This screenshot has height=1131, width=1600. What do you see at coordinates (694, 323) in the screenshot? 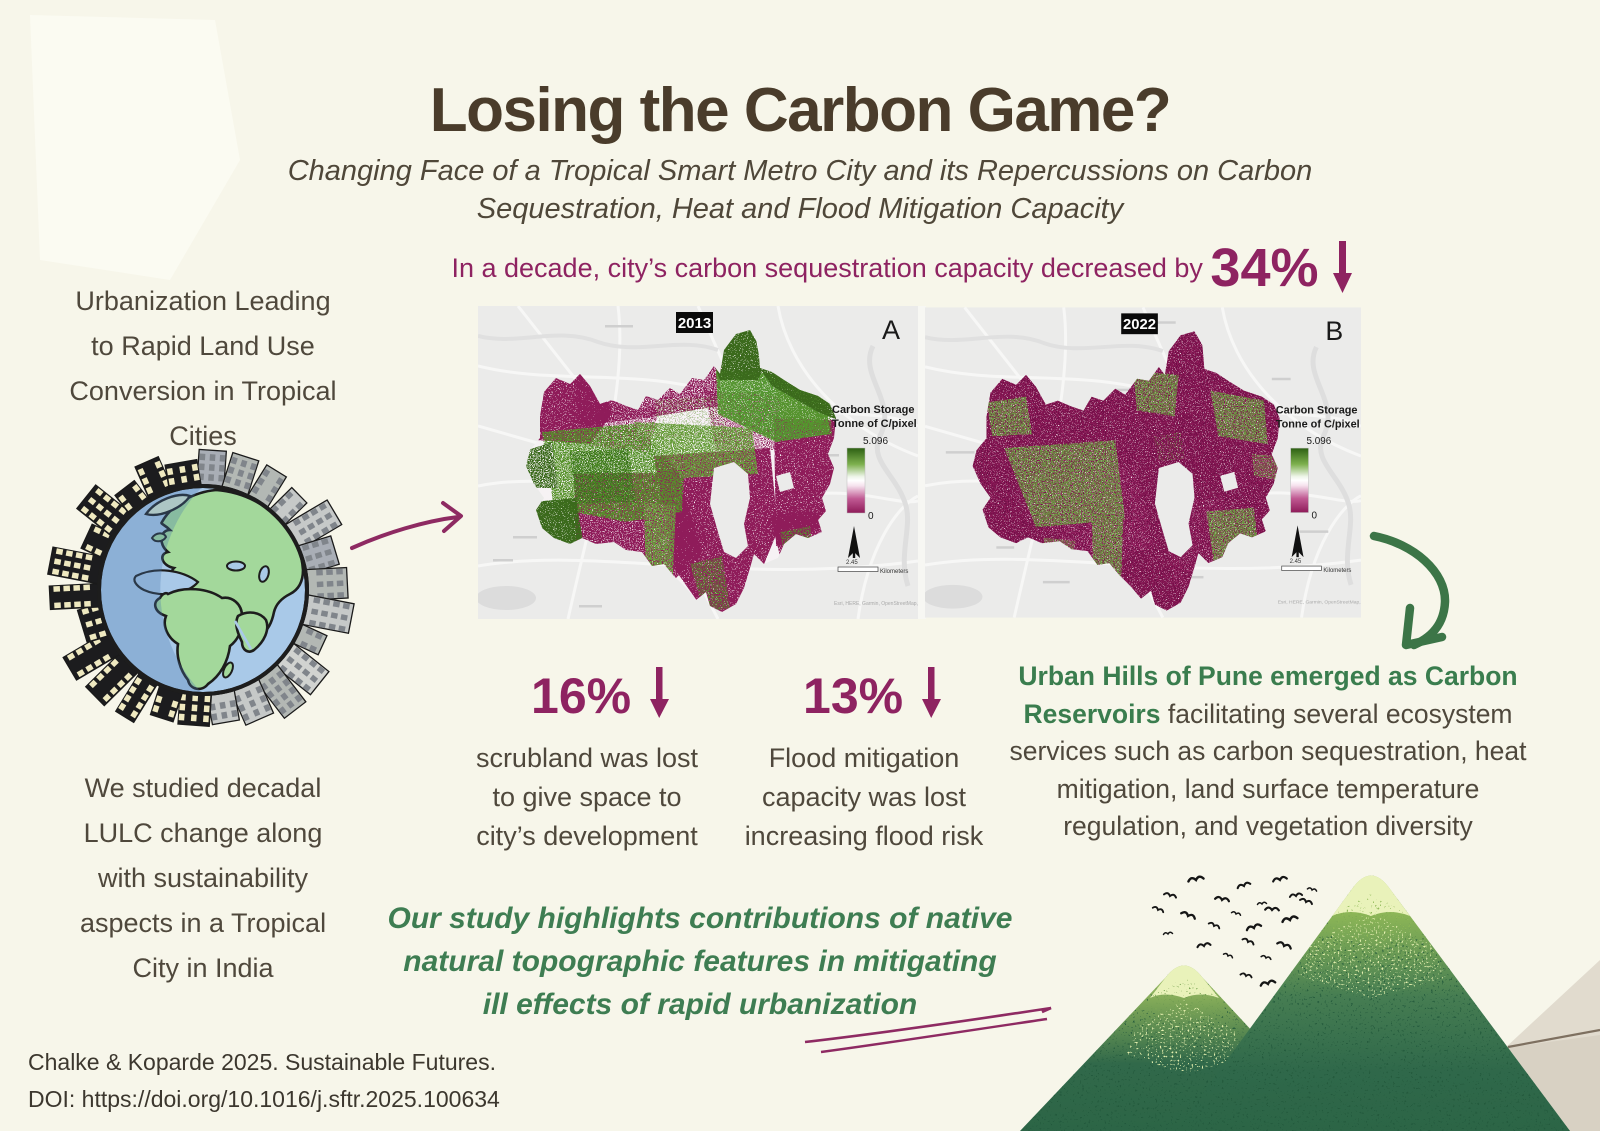
I see `svg-text: 2013` at bounding box center [694, 323].